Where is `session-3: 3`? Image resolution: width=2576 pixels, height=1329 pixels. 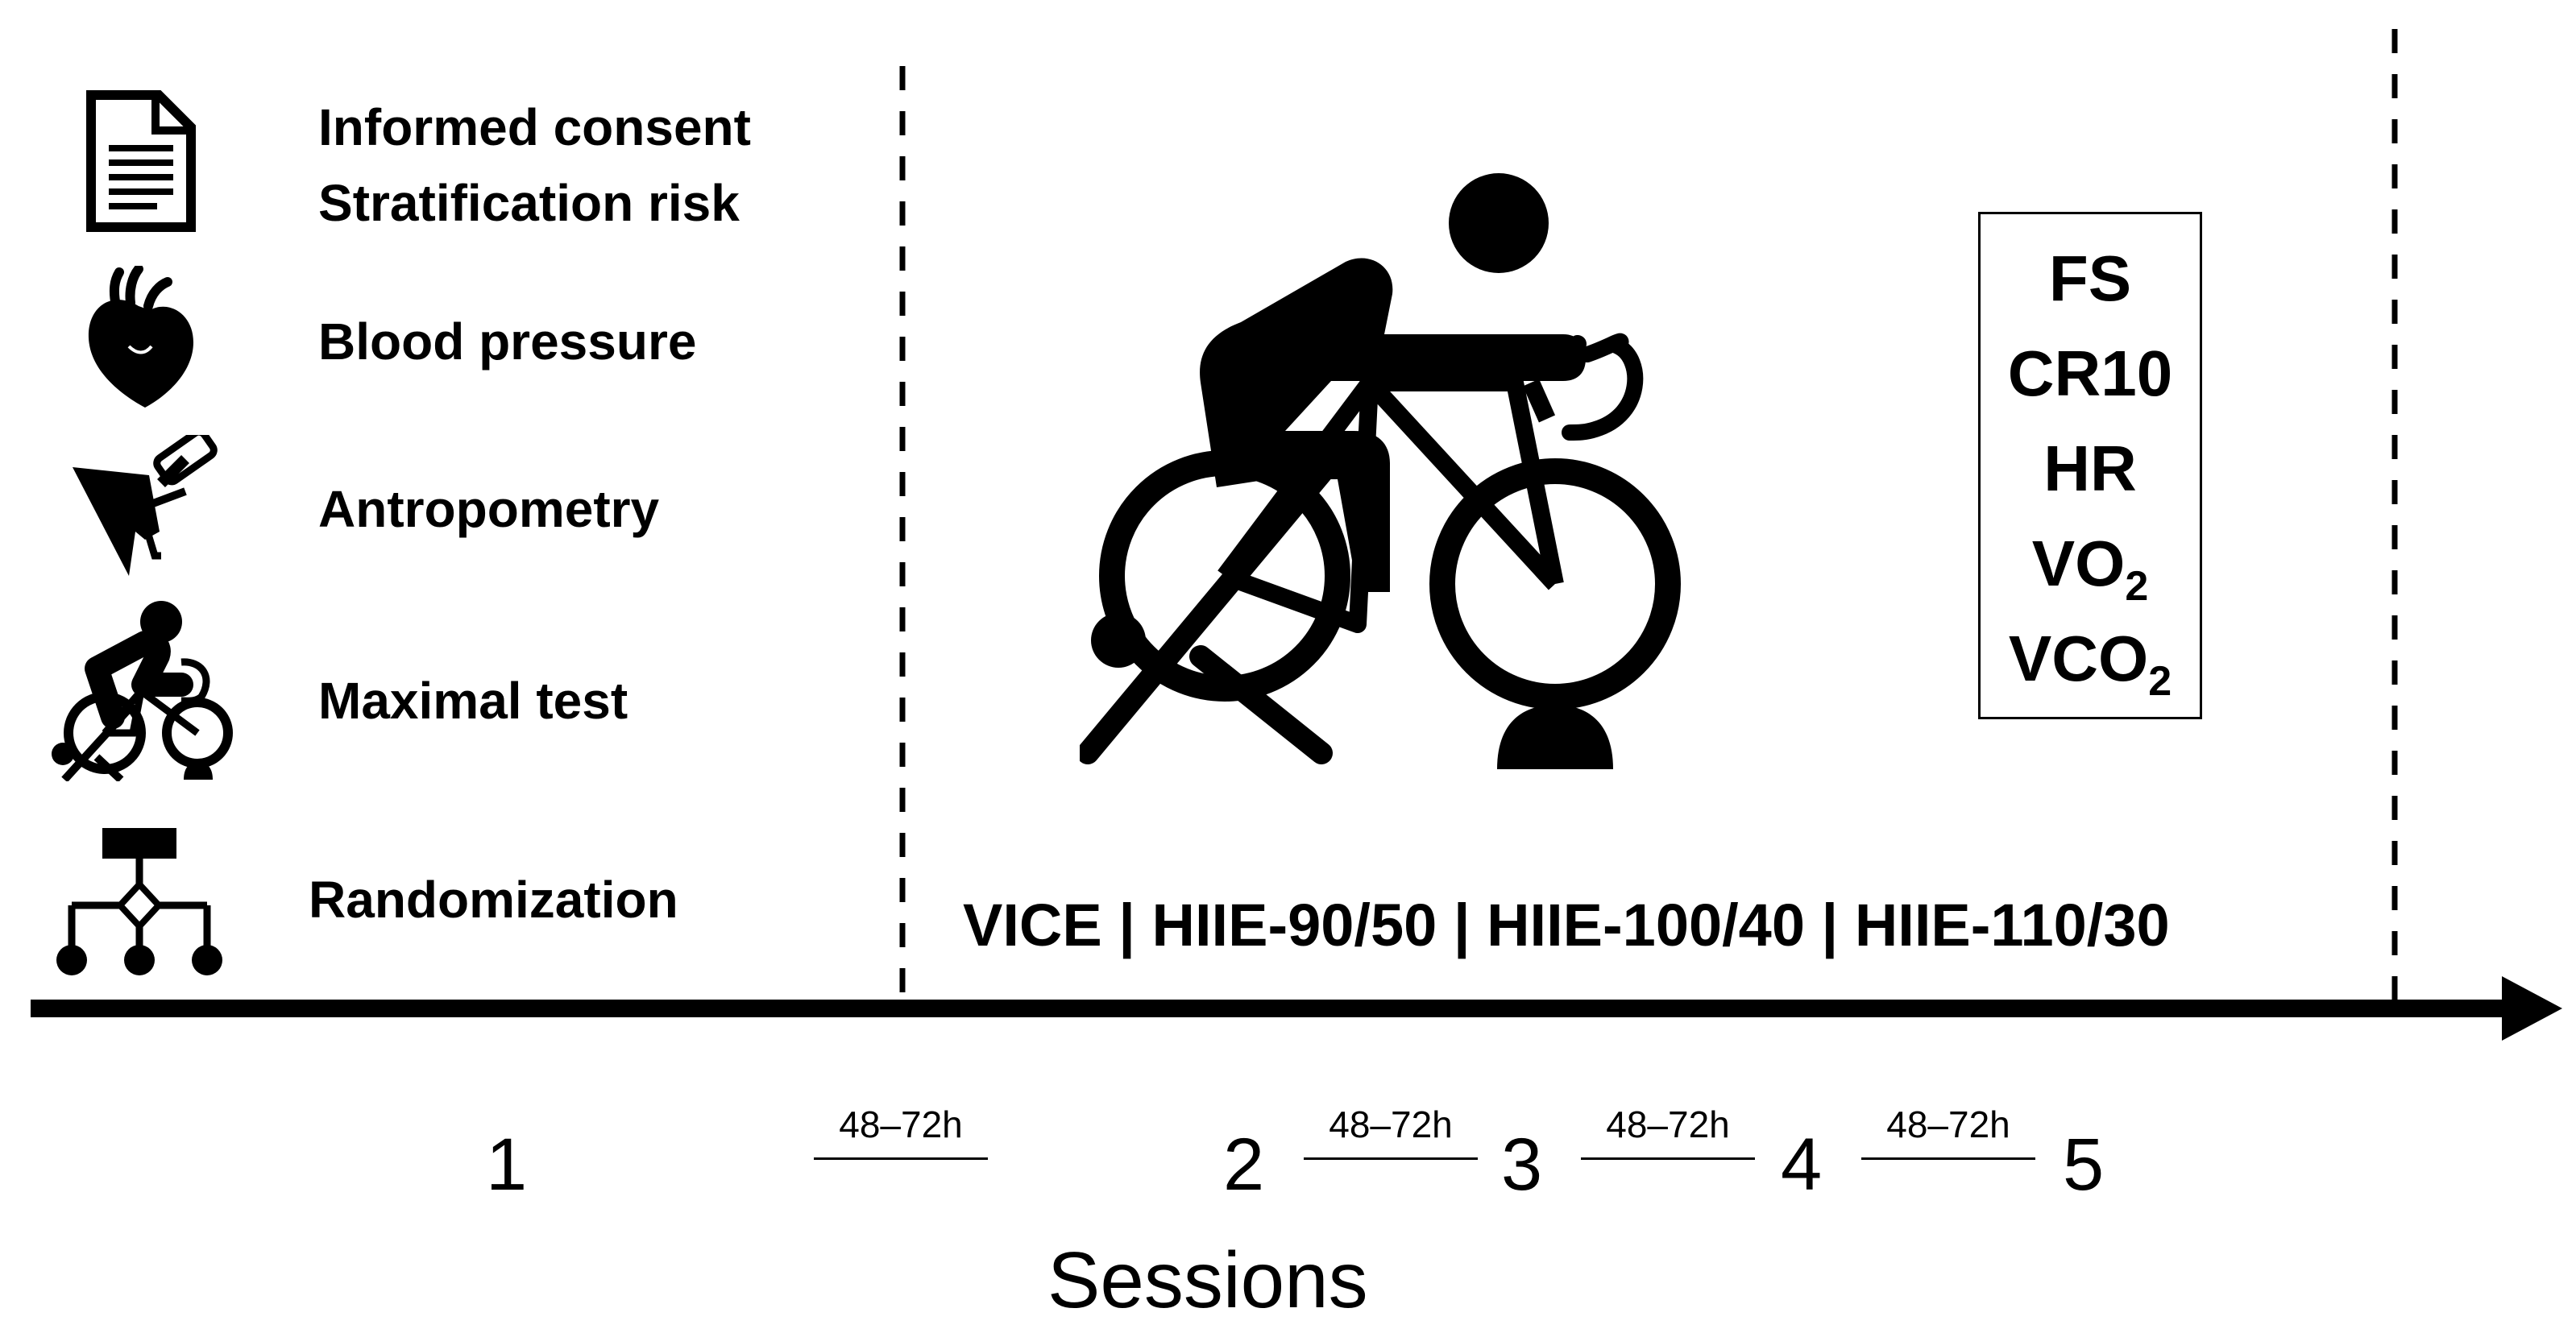 session-3: 3 is located at coordinates (1522, 1165).